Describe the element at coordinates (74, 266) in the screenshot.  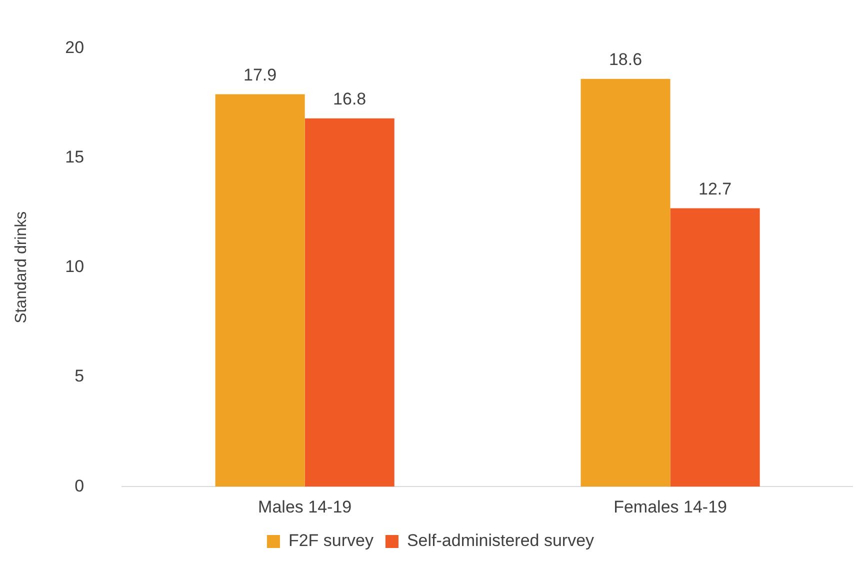
I see `y-tick-label: 10` at that location.